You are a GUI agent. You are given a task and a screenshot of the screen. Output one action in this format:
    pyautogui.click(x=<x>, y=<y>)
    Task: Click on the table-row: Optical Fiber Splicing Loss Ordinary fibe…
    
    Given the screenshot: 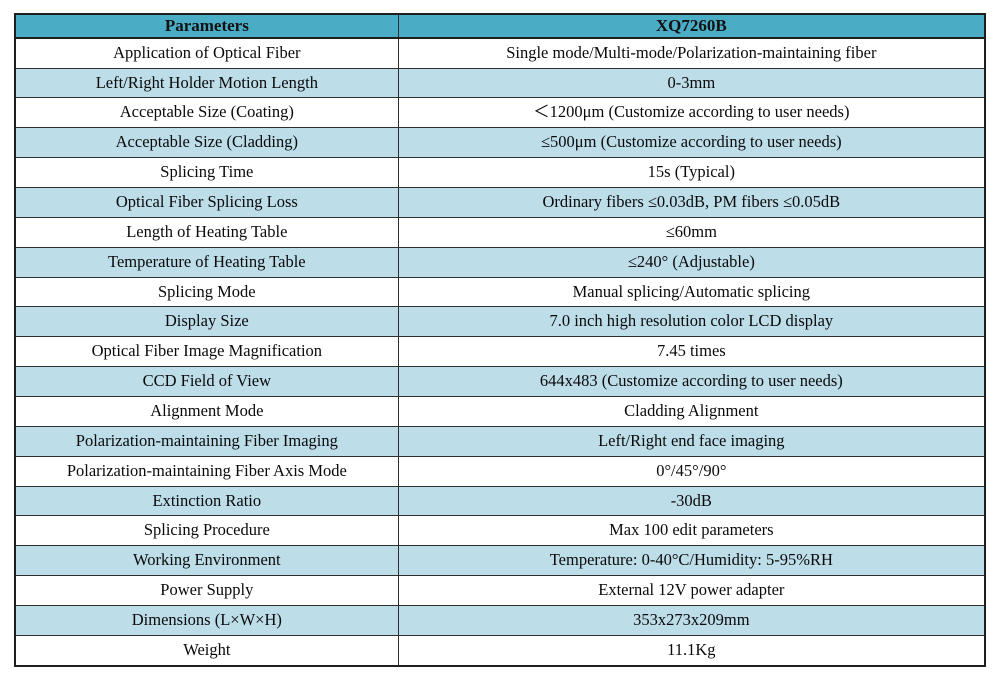 What is the action you would take?
    pyautogui.click(x=500, y=202)
    